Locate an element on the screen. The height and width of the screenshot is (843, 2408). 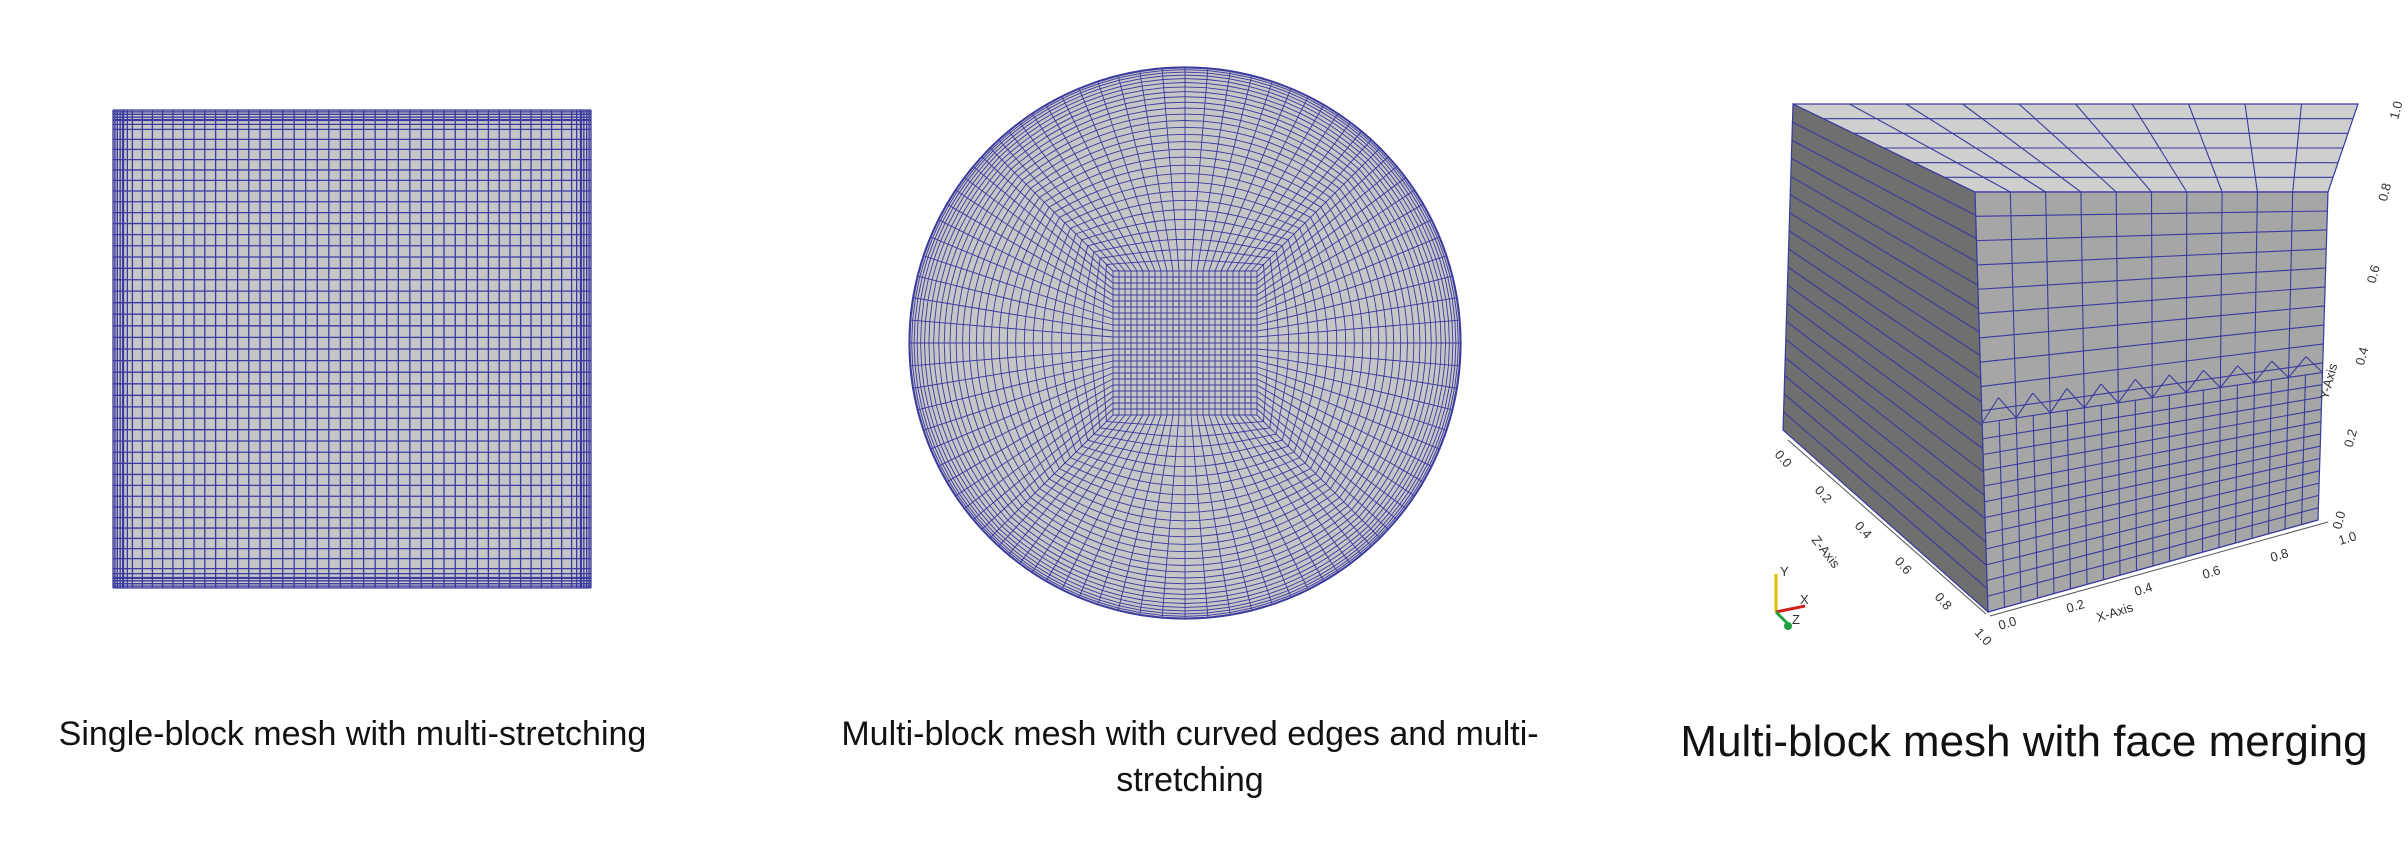
x-tick-label: 0.0 is located at coordinates (2007, 623).